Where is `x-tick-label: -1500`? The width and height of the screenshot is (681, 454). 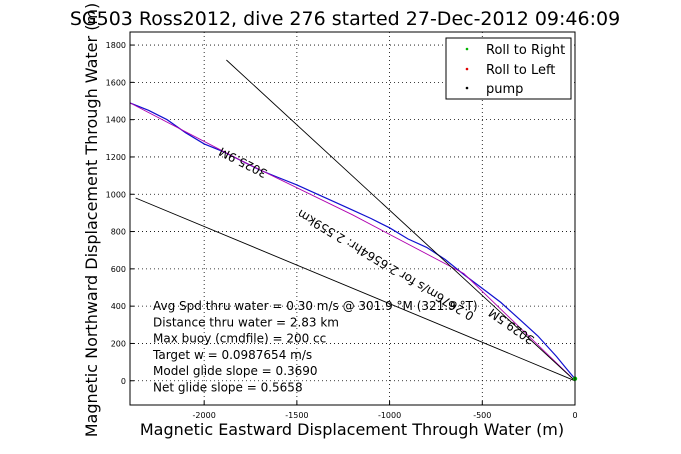 x-tick-label: -1500 is located at coordinates (296, 415).